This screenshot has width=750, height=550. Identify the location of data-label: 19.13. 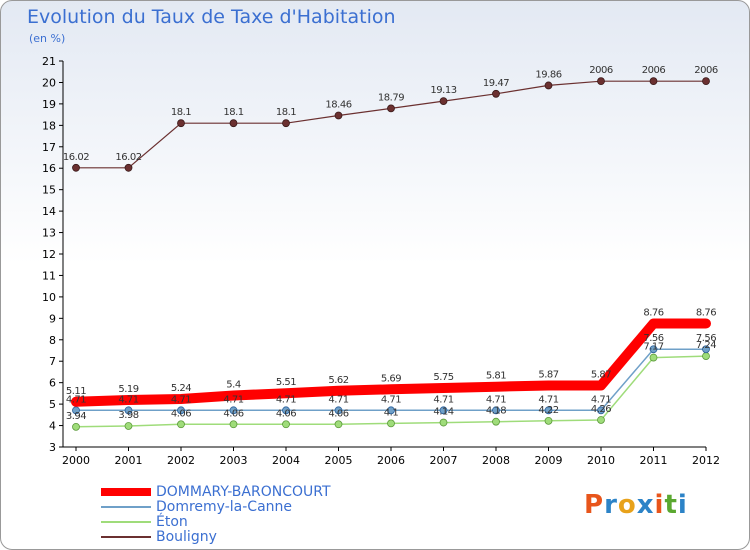
(443, 90).